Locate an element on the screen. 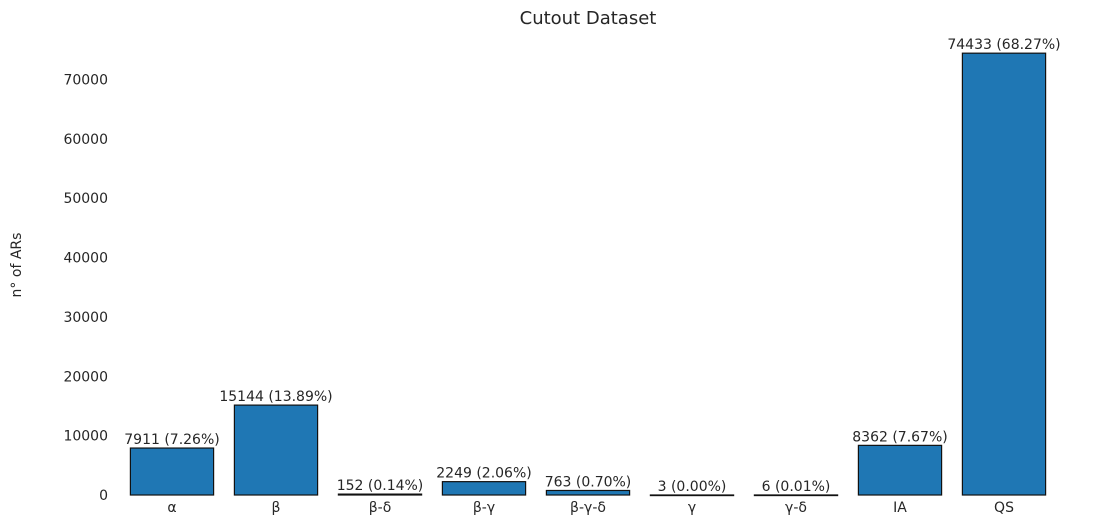 This screenshot has height=525, width=1101. chart-title: Cutout Dataset is located at coordinates (588, 18).